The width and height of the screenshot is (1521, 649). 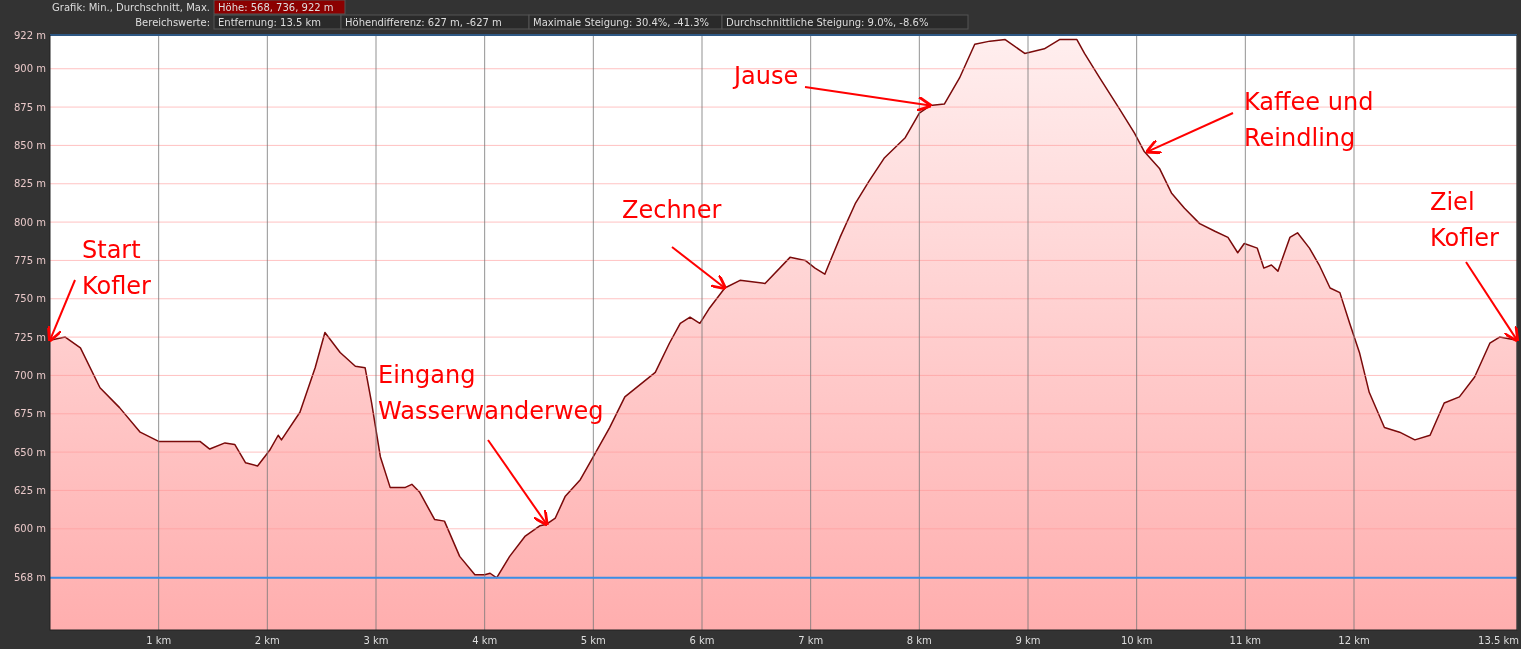 What do you see at coordinates (1354, 640) in the screenshot?
I see `x-tick-label: 12 km` at bounding box center [1354, 640].